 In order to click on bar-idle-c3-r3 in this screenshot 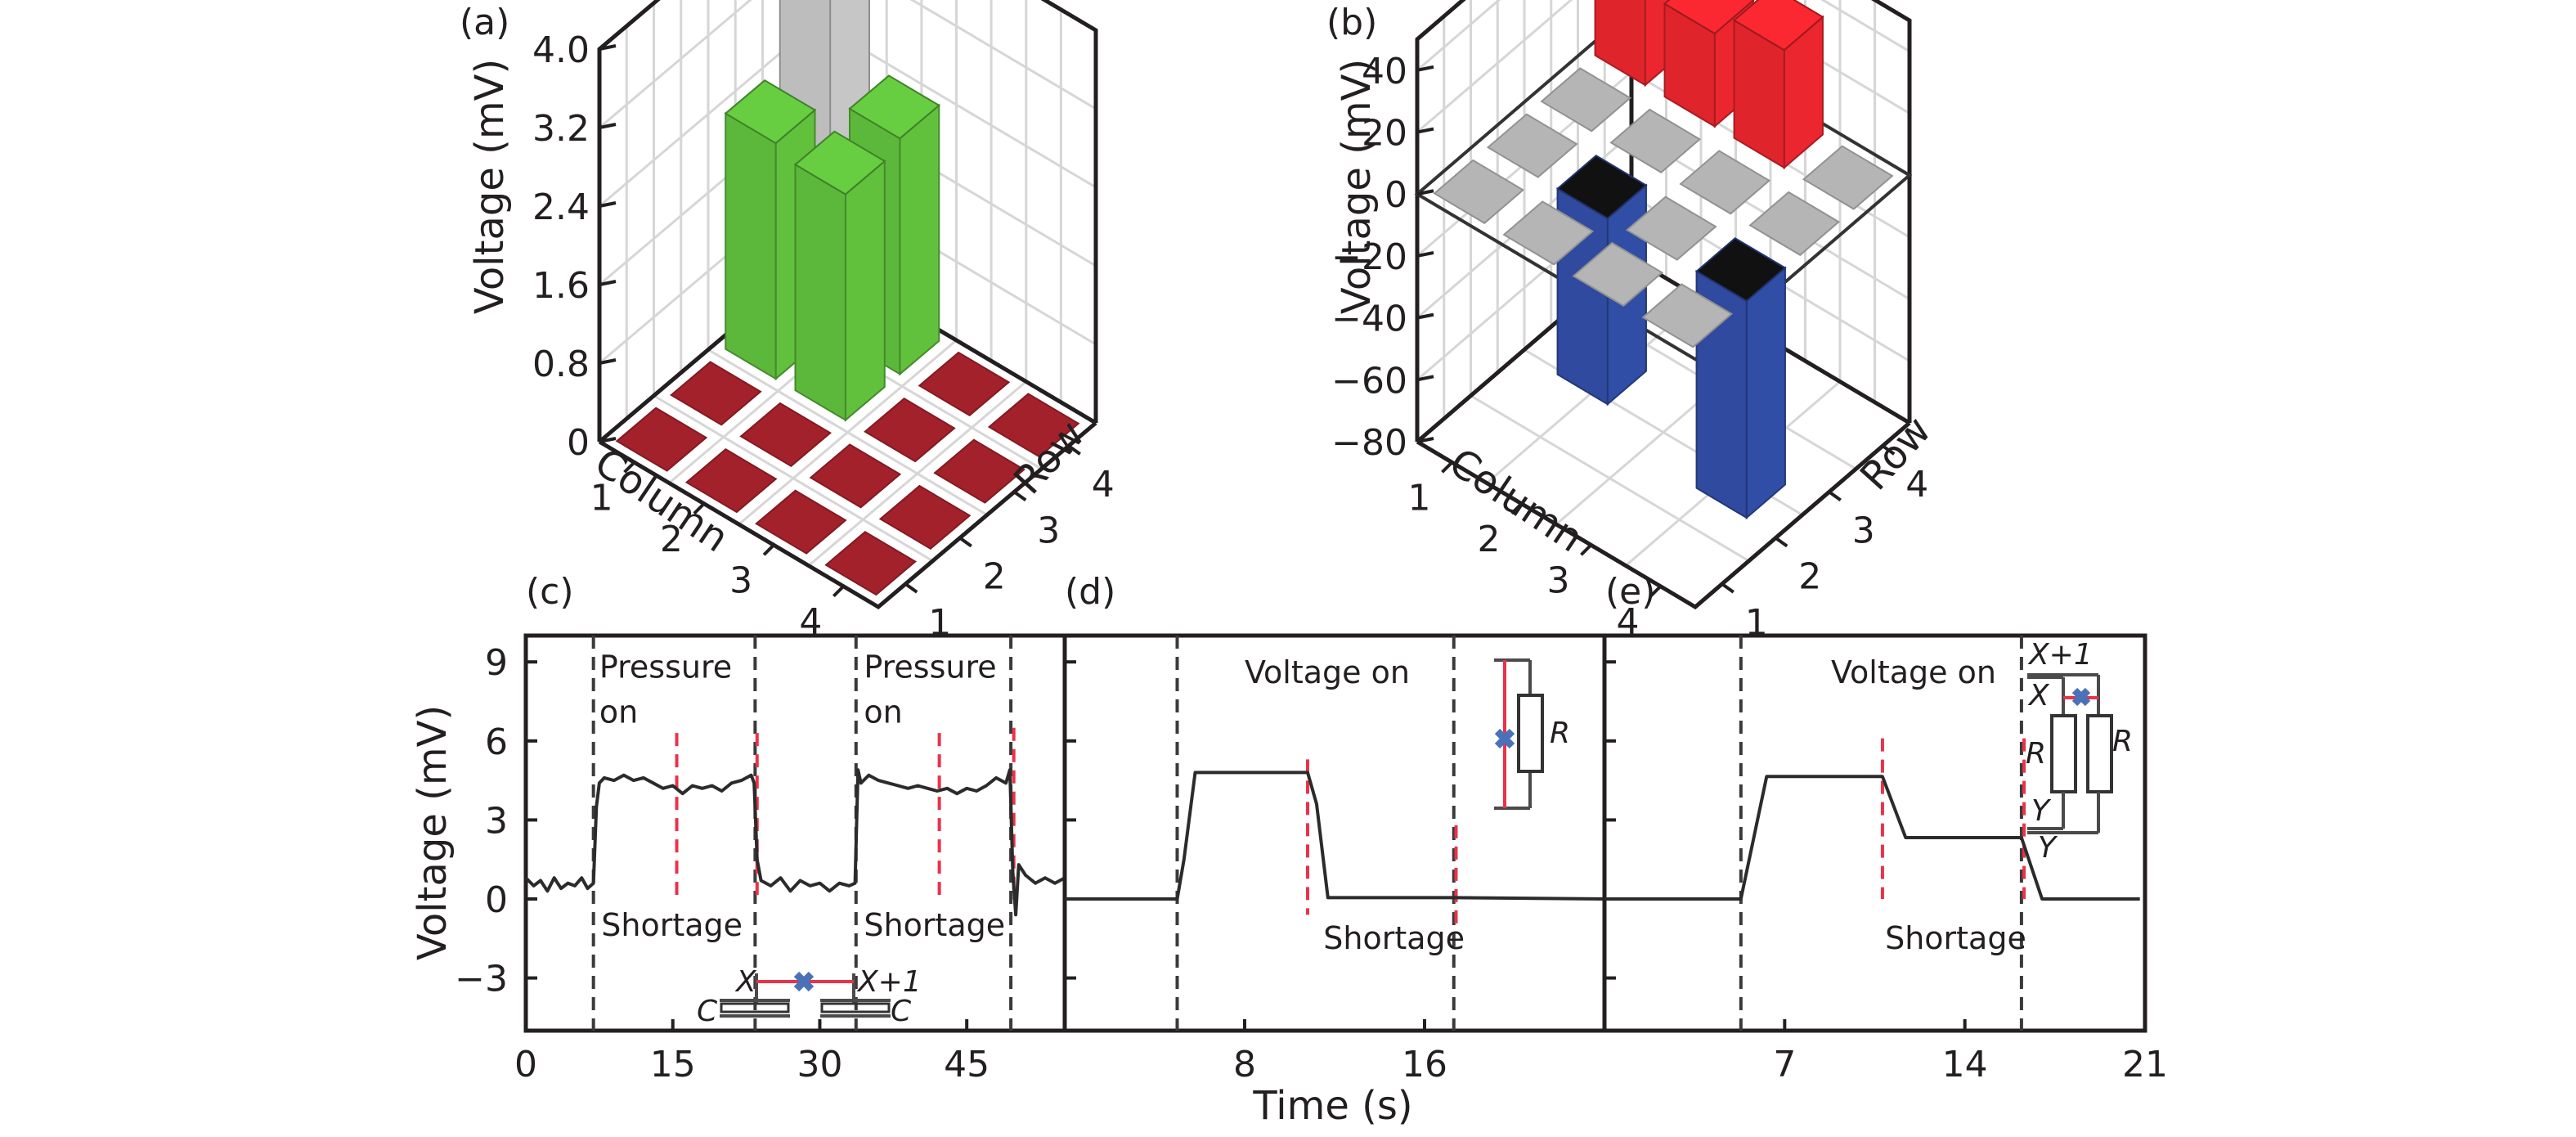, I will do `click(910, 430)`.